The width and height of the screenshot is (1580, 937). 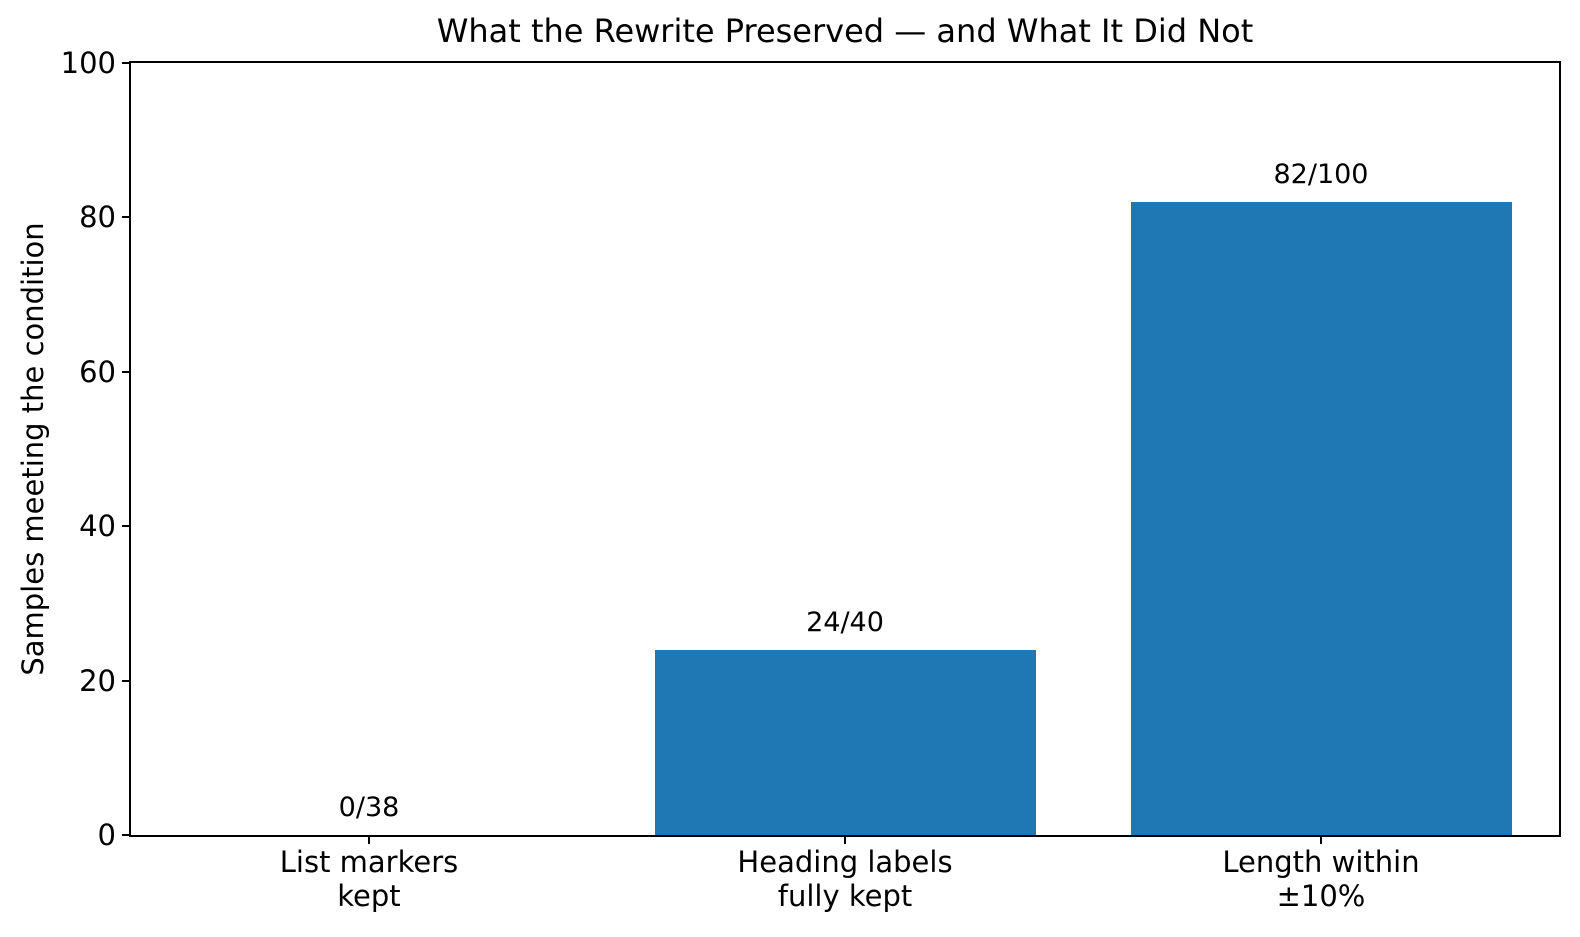 I want to click on bar-value-label: 82/100, so click(x=1321, y=174).